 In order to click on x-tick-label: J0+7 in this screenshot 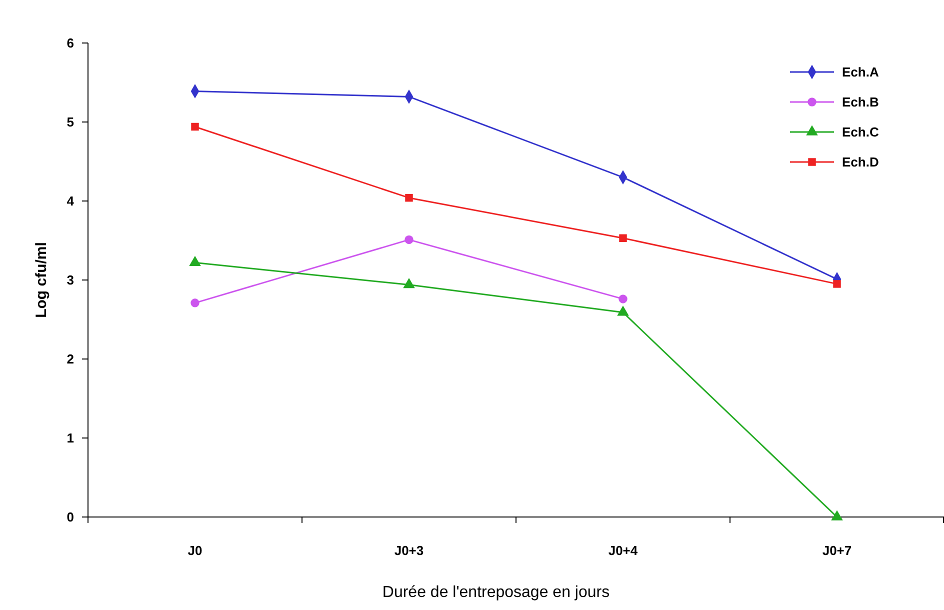, I will do `click(837, 550)`.